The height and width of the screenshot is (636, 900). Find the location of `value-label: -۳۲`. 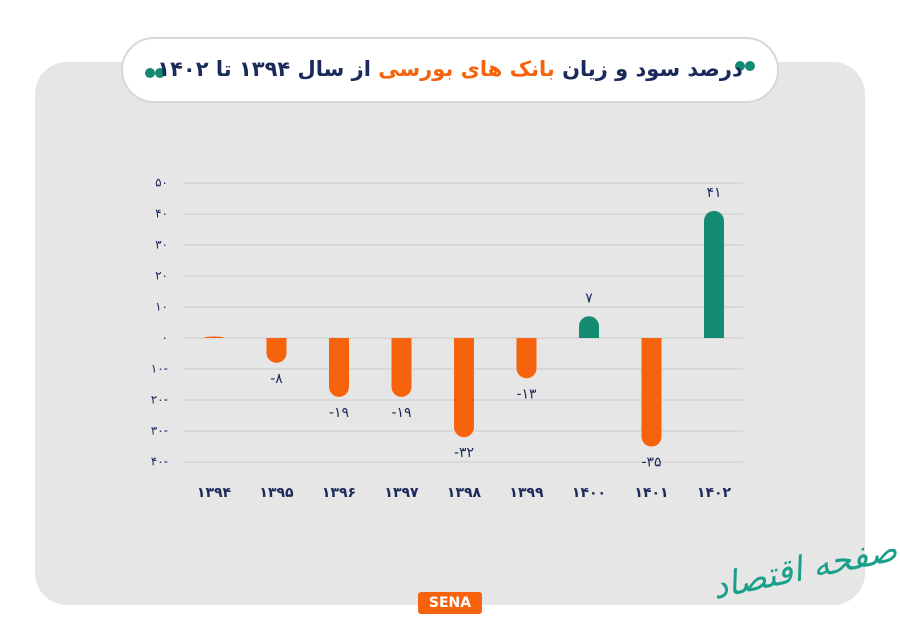

value-label: -۳۲ is located at coordinates (464, 453).